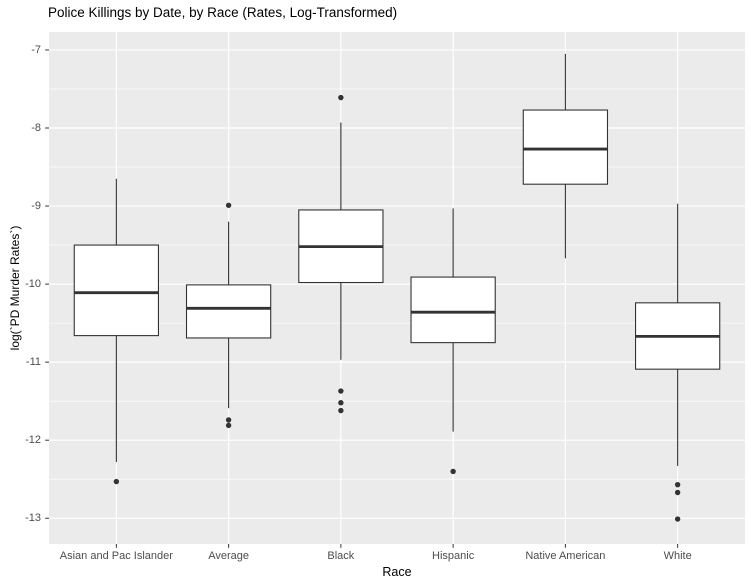  What do you see at coordinates (36, 206) in the screenshot?
I see `y-tick-label: -9` at bounding box center [36, 206].